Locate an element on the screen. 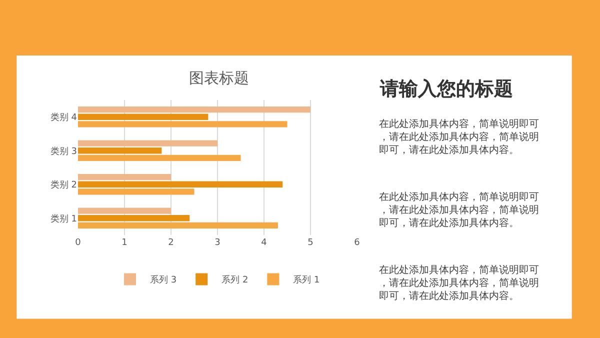 The height and width of the screenshot is (338, 600). x-tick-label: 1 is located at coordinates (125, 243).